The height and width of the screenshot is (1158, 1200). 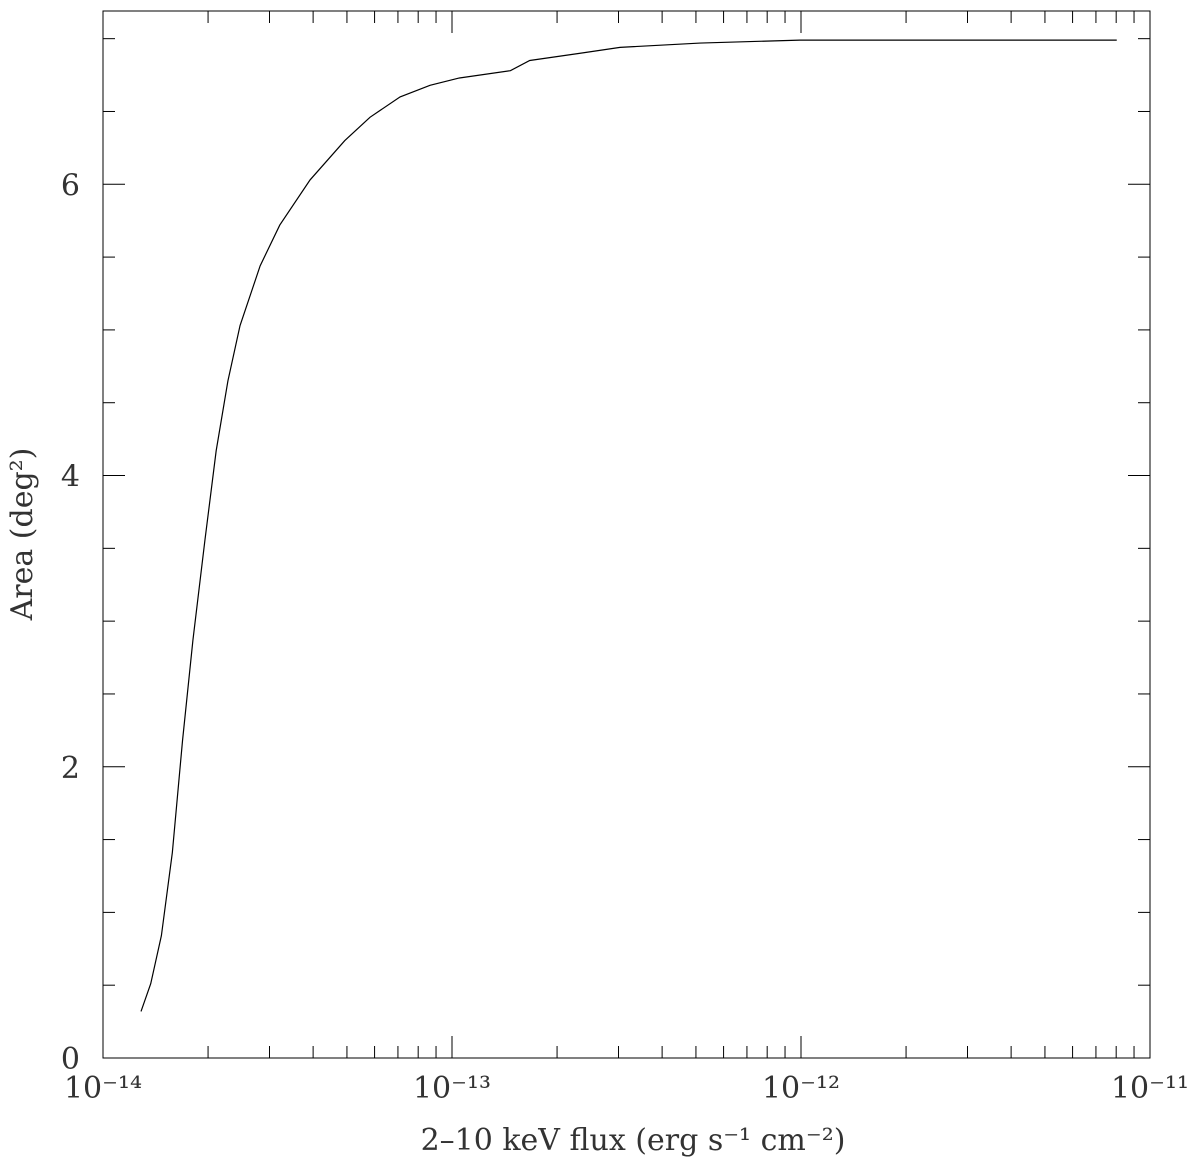 I want to click on y-axis-label: Area (deg²), so click(x=22, y=535).